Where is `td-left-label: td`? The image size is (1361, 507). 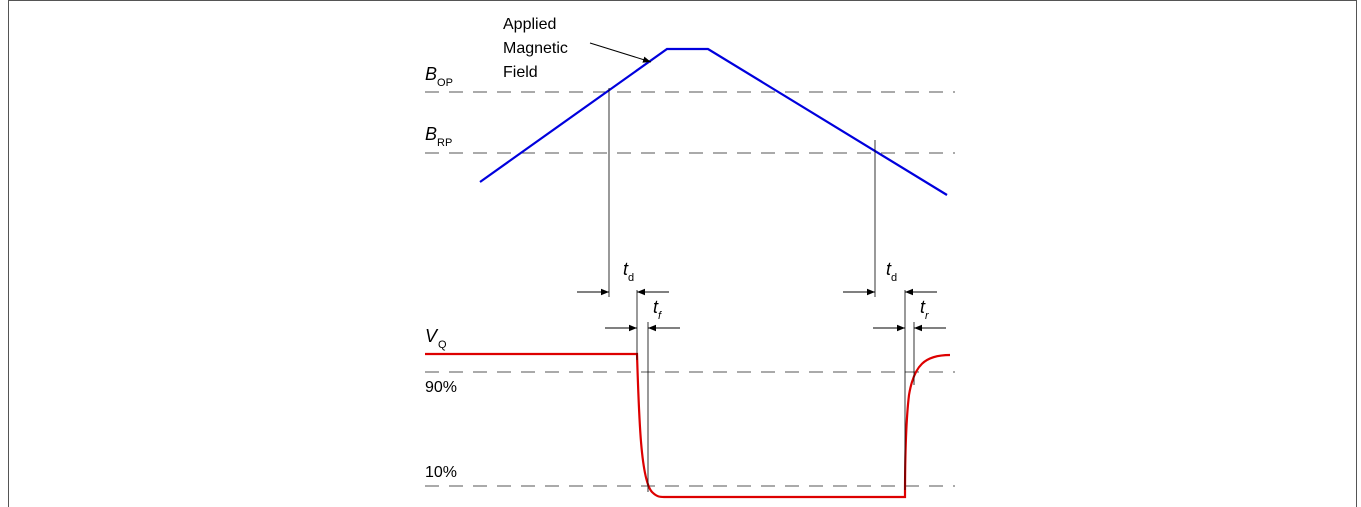 td-left-label: td is located at coordinates (628, 271).